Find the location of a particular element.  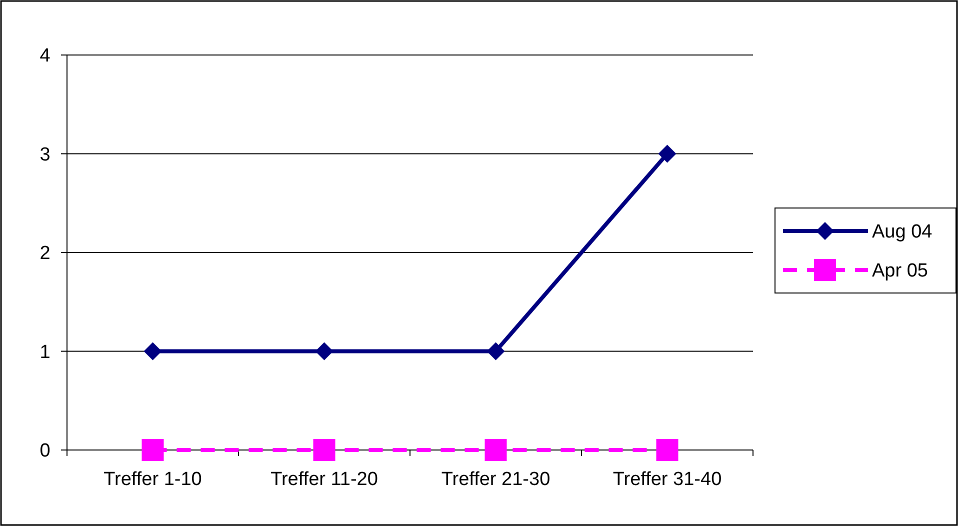

y-tick-label: 1 is located at coordinates (45, 352).